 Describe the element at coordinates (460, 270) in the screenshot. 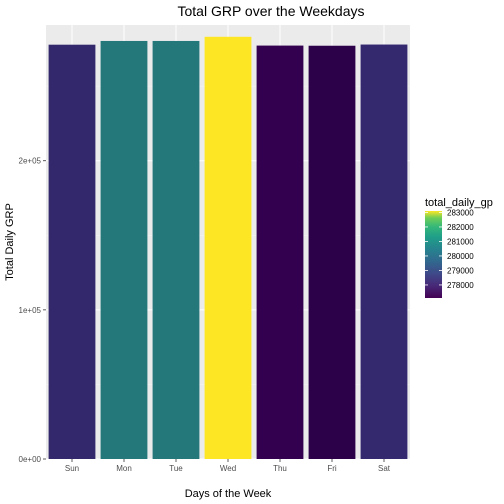

I see `legend-label: 279000` at that location.